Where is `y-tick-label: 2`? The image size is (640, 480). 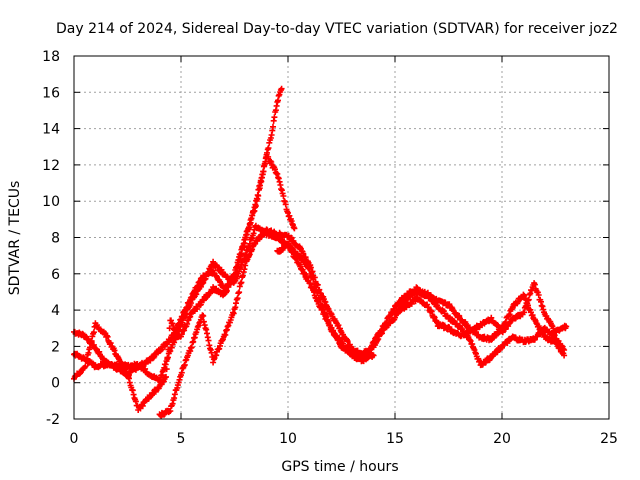
y-tick-label: 2 is located at coordinates (55, 347).